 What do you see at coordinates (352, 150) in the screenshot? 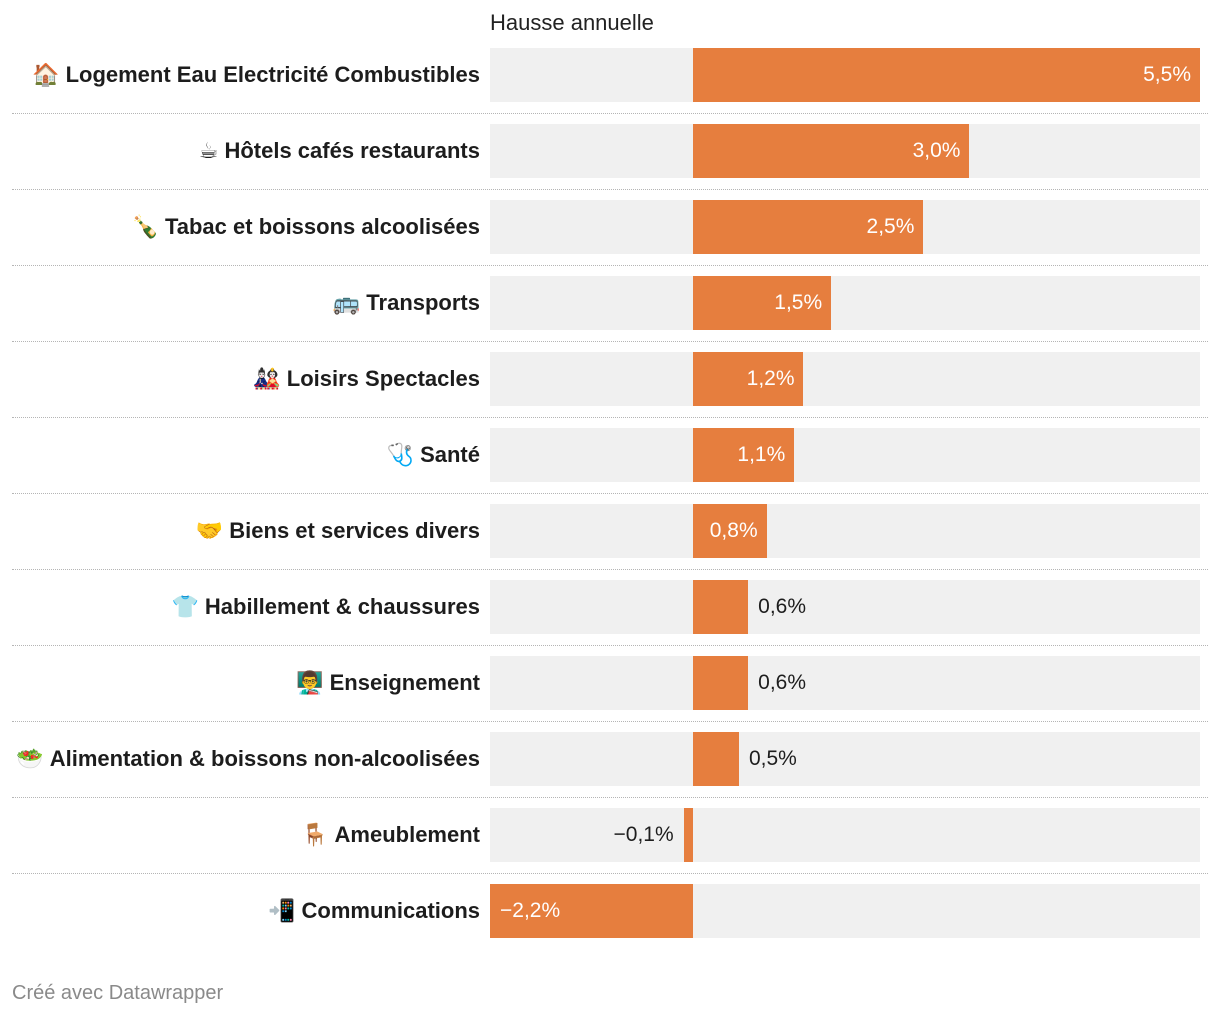
I see `category-name: Hôtels cafés restaurants` at bounding box center [352, 150].